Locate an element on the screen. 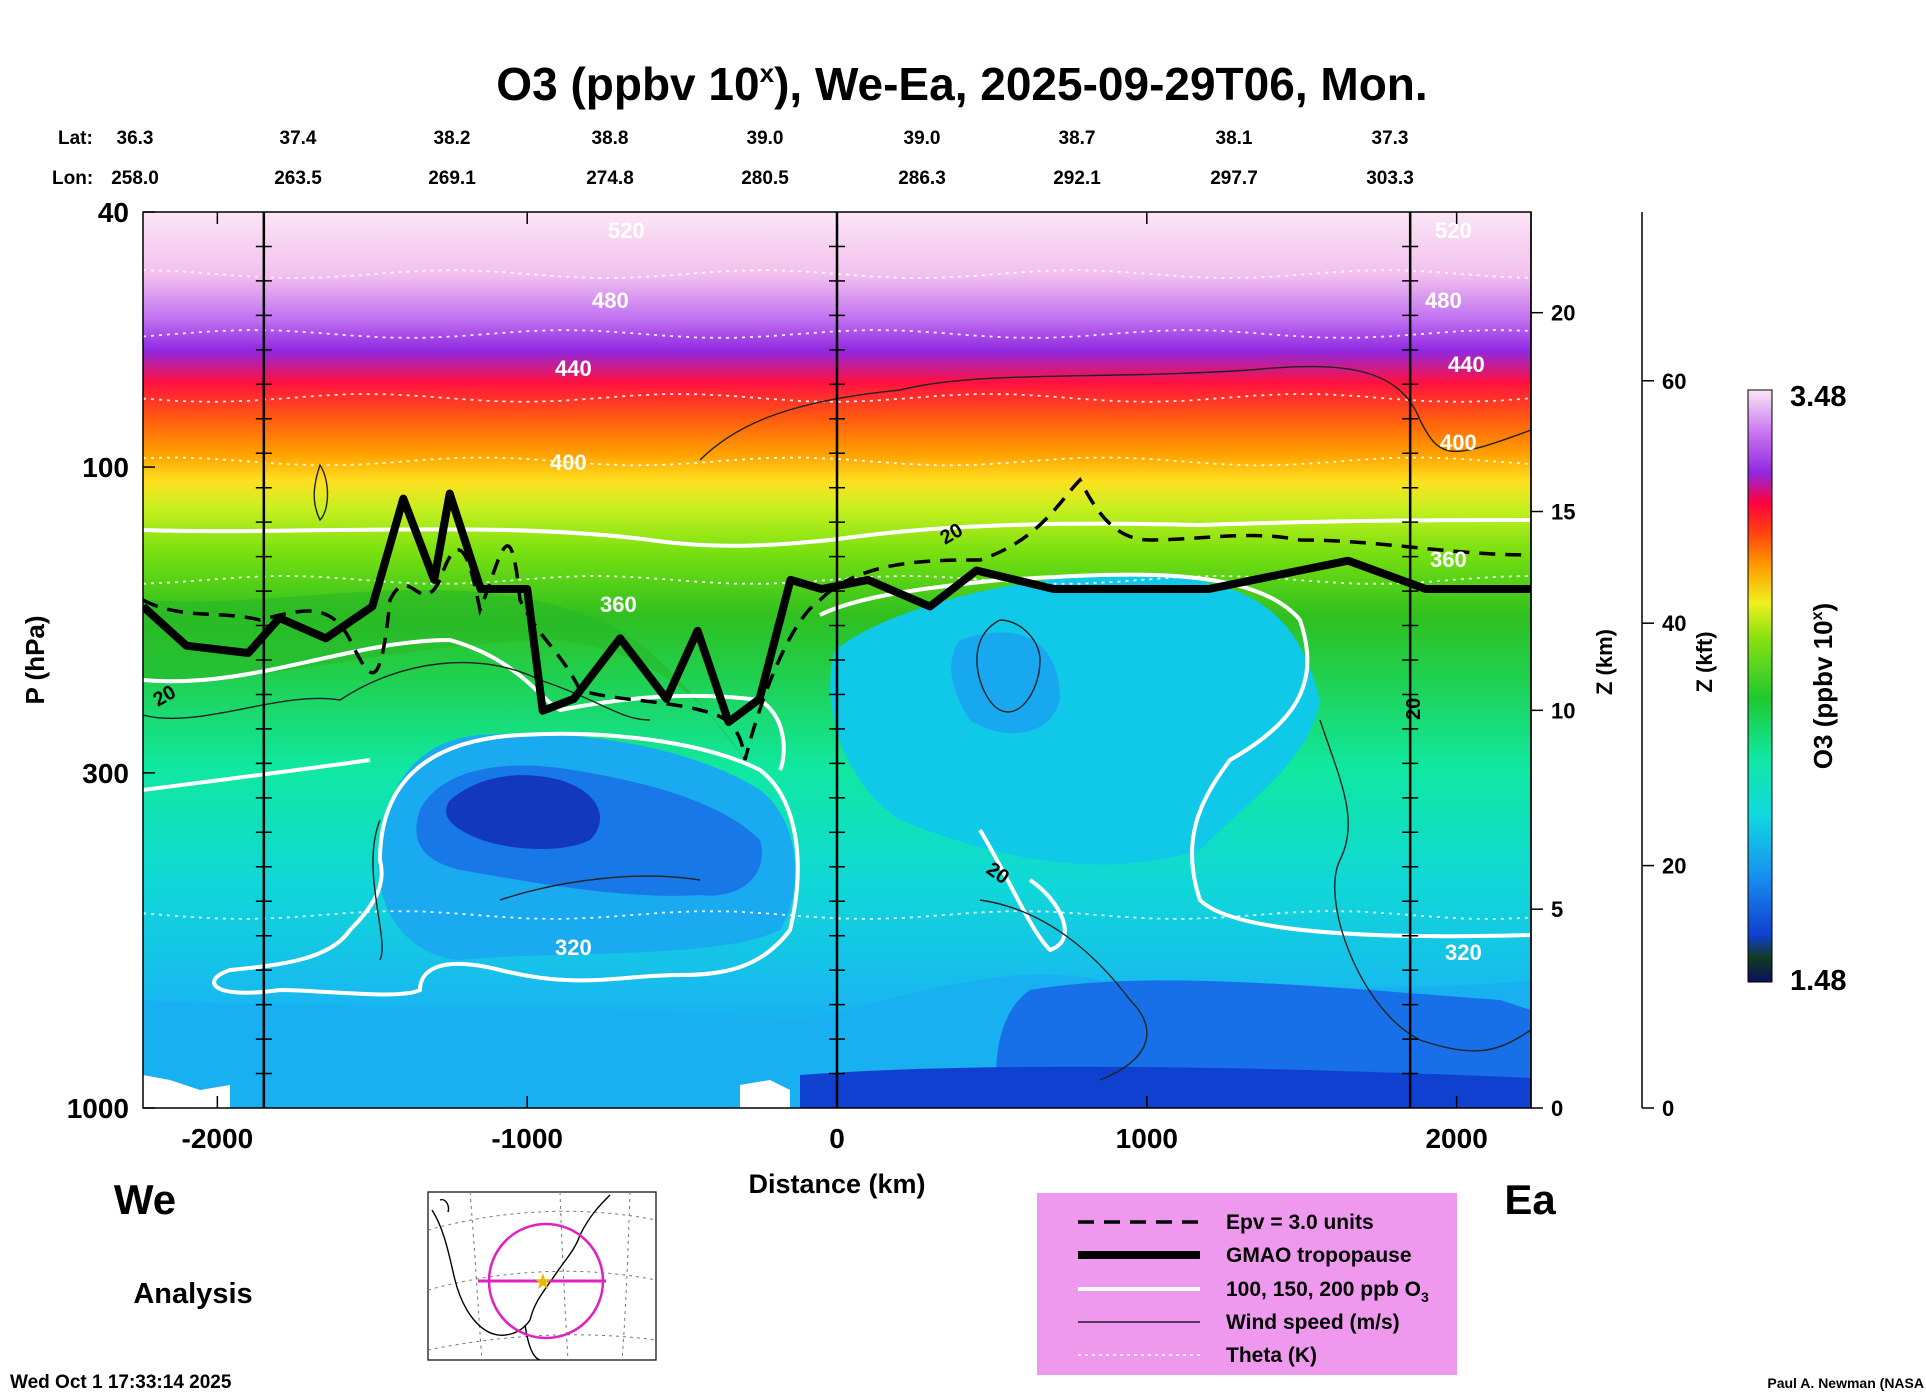 This screenshot has width=1926, height=1394. colorbar-title: O3 (ppbv 10x) is located at coordinates (1823, 686).